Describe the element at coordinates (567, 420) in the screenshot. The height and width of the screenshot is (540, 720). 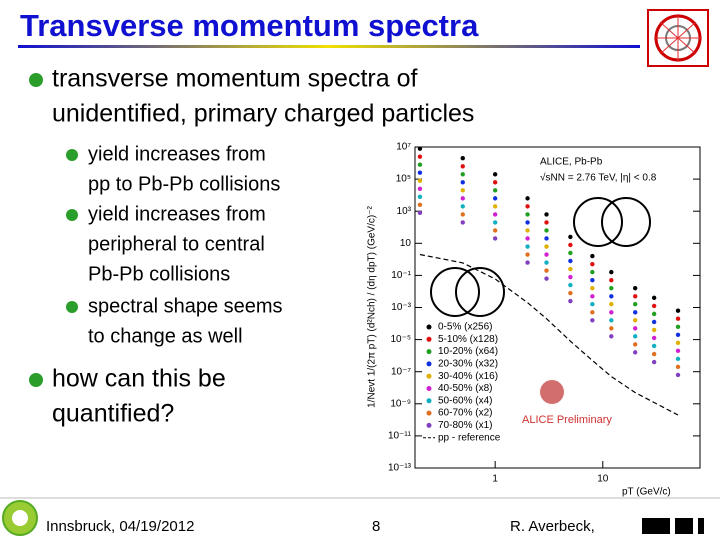
I see `annotation: ALICE Preliminary` at that location.